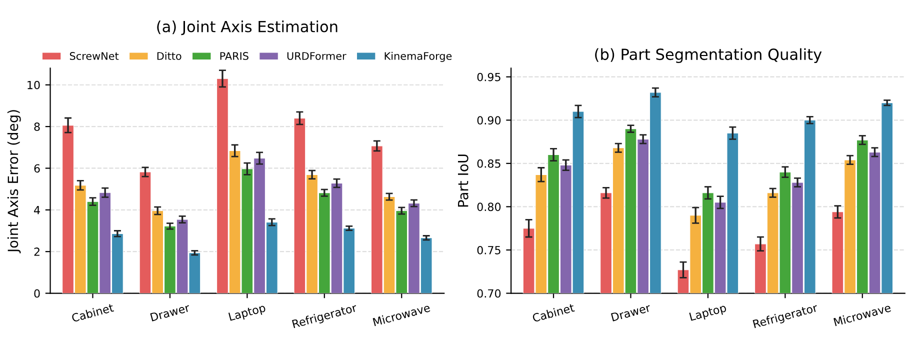 The height and width of the screenshot is (341, 914). I want to click on legend-label: URDFormer, so click(316, 56).